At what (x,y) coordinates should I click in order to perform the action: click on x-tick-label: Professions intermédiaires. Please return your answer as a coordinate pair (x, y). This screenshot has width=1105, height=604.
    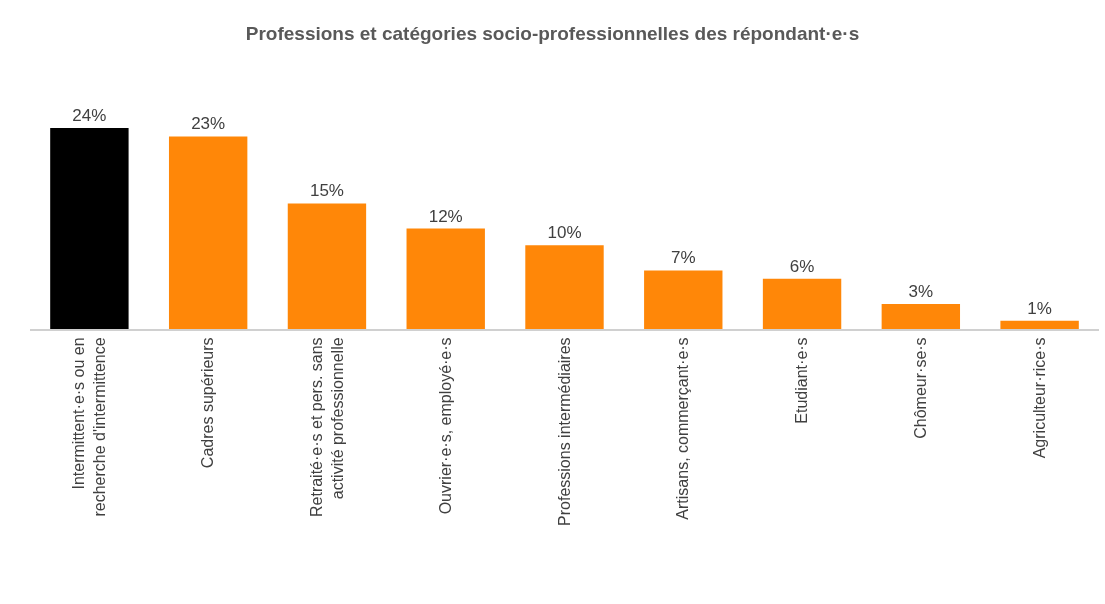
    Looking at the image, I should click on (564, 431).